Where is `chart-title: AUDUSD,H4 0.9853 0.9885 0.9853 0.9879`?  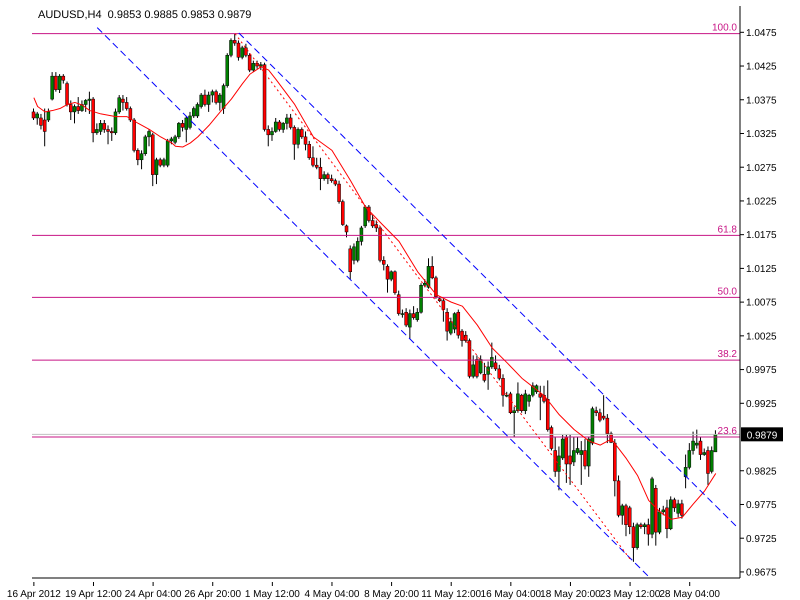 chart-title: AUDUSD,H4 0.9853 0.9885 0.9853 0.9879 is located at coordinates (145, 15).